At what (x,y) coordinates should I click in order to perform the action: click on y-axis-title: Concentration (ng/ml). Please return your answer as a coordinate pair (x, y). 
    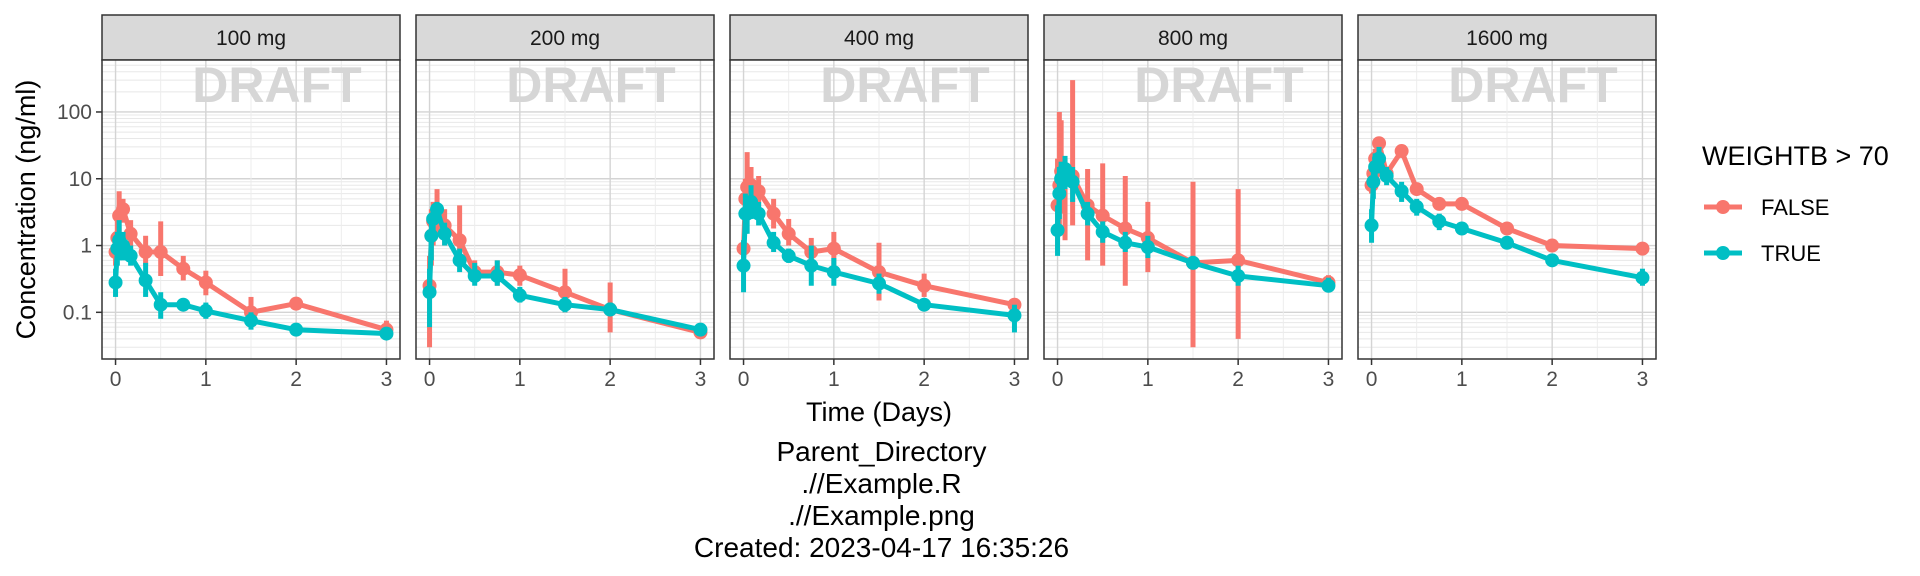
    Looking at the image, I should click on (26, 210).